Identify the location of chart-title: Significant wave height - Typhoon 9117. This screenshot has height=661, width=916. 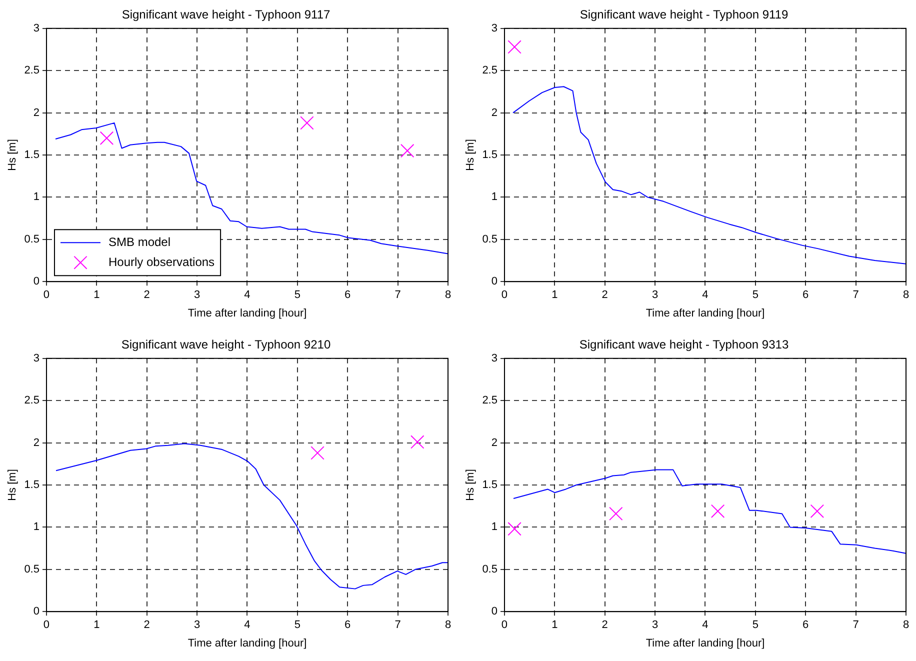
(226, 15).